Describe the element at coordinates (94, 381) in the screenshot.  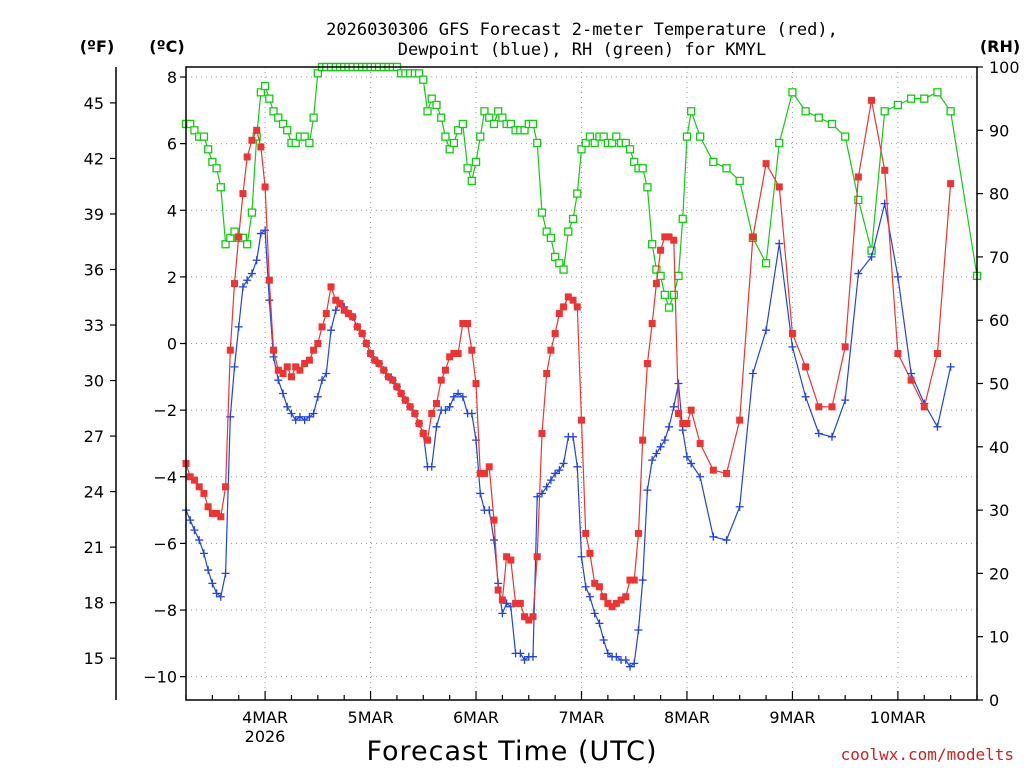
I see `fahrenheit-tick-label: 30` at that location.